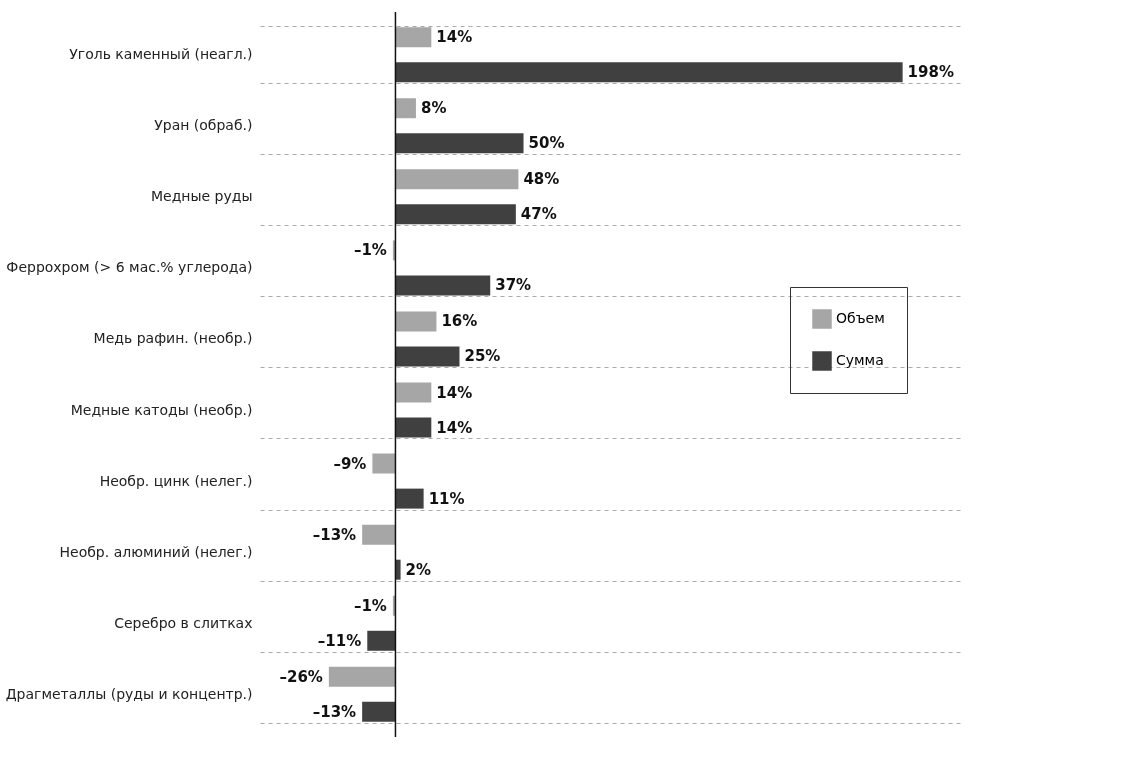 This screenshot has width=1122, height=765. I want to click on y-tick-label: Необр. алюминий (нелег.), so click(156, 551).